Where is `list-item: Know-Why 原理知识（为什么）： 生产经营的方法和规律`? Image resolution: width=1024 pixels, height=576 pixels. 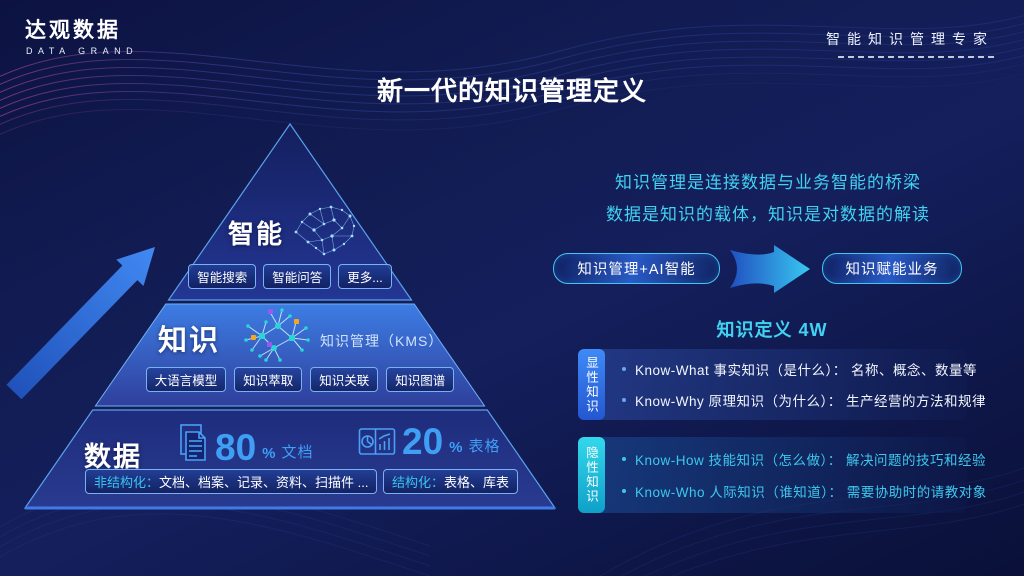 list-item: Know-Why 原理知识（为什么）： 生产经营的方法和规律 is located at coordinates (804, 400).